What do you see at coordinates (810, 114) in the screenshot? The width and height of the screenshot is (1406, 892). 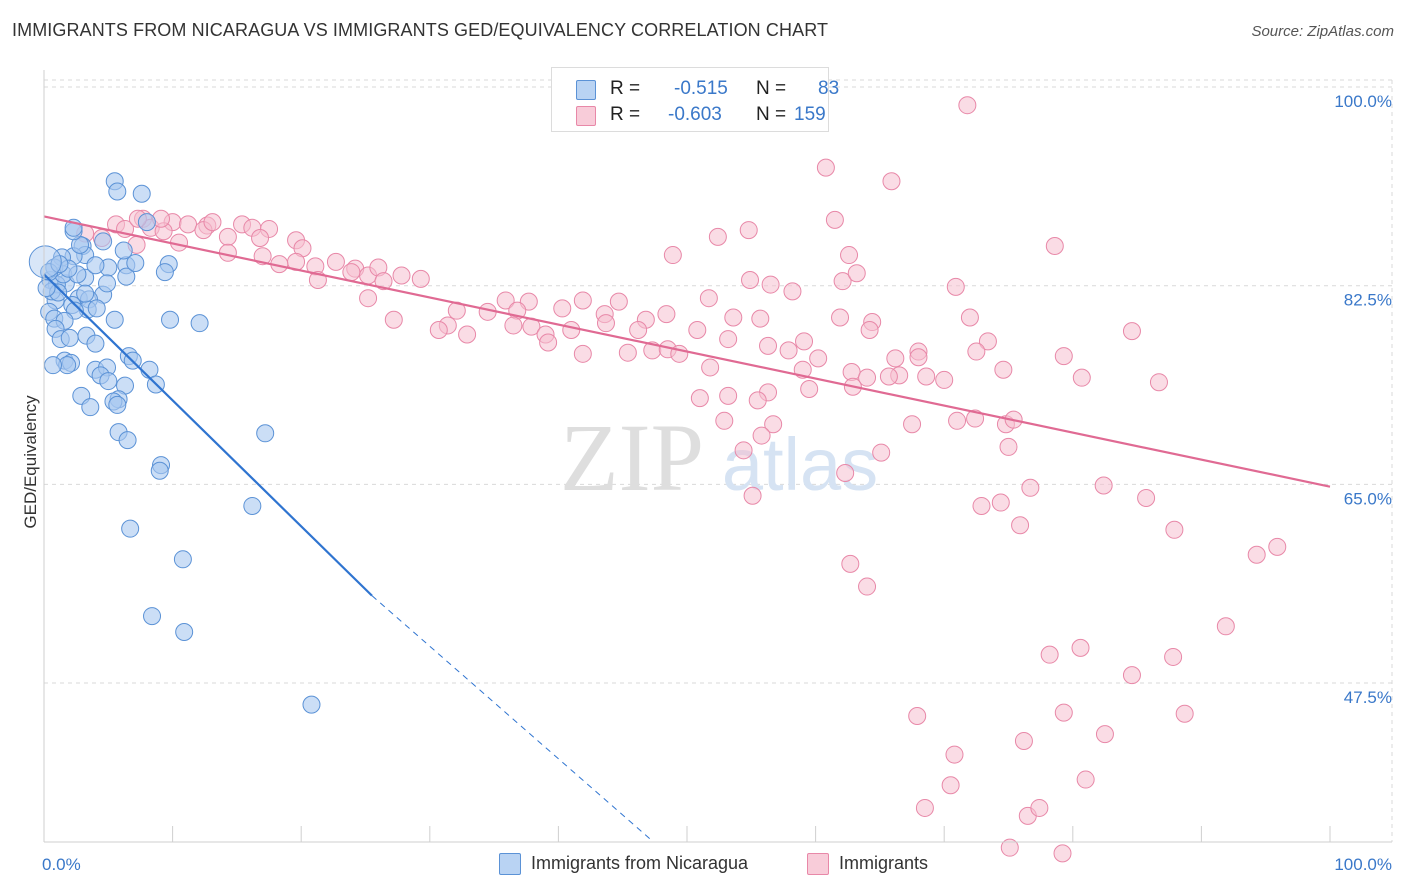 I see `n-value: 159` at bounding box center [810, 114].